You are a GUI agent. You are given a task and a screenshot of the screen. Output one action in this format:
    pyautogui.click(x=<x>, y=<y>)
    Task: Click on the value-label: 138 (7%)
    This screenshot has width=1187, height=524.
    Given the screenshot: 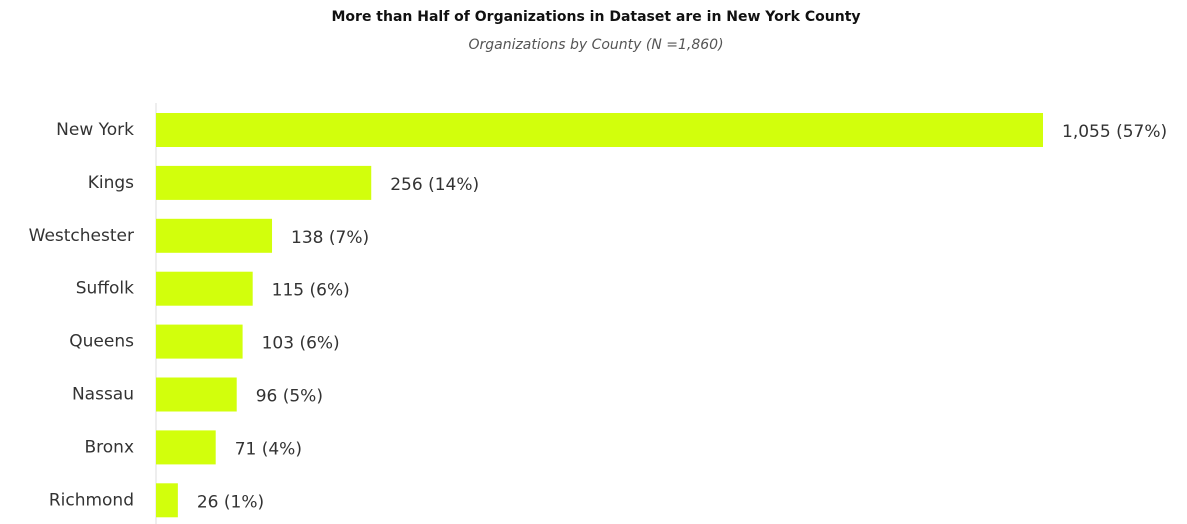 What is the action you would take?
    pyautogui.click(x=330, y=238)
    